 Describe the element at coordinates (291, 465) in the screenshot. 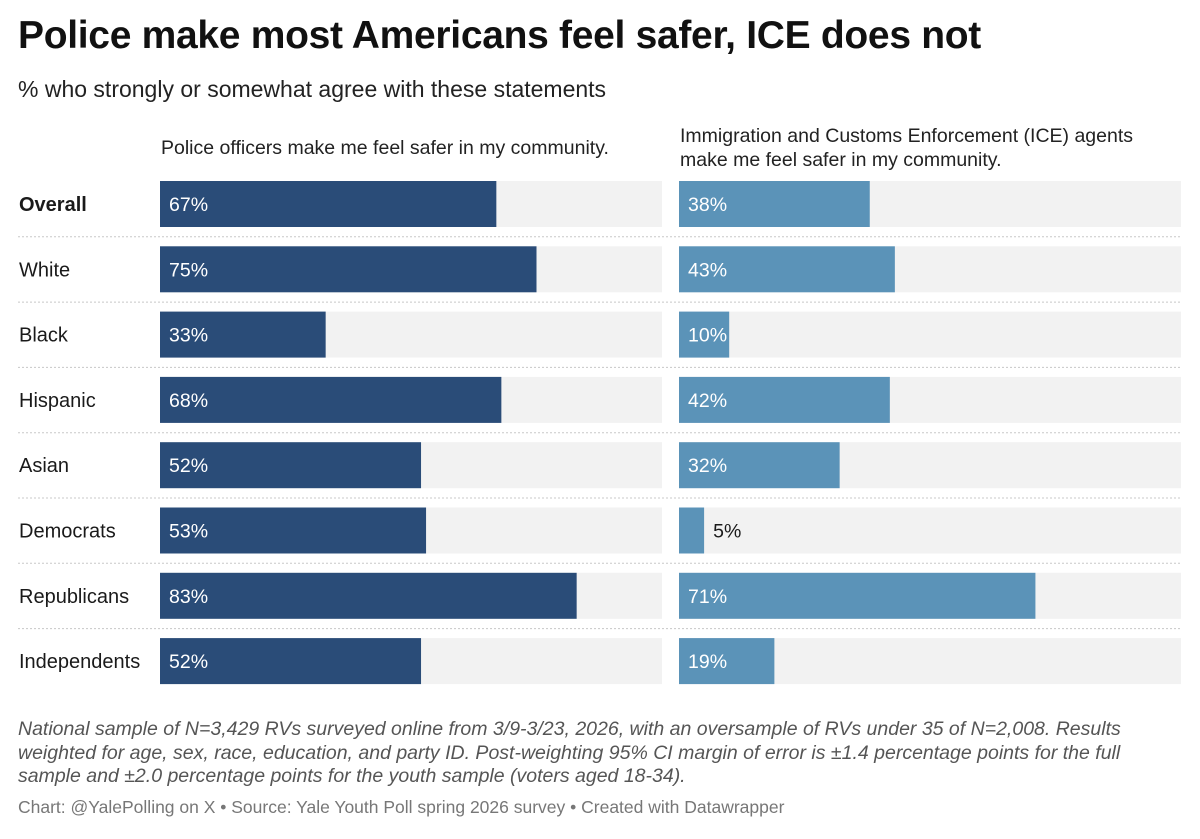

I see `police-bar-asian` at that location.